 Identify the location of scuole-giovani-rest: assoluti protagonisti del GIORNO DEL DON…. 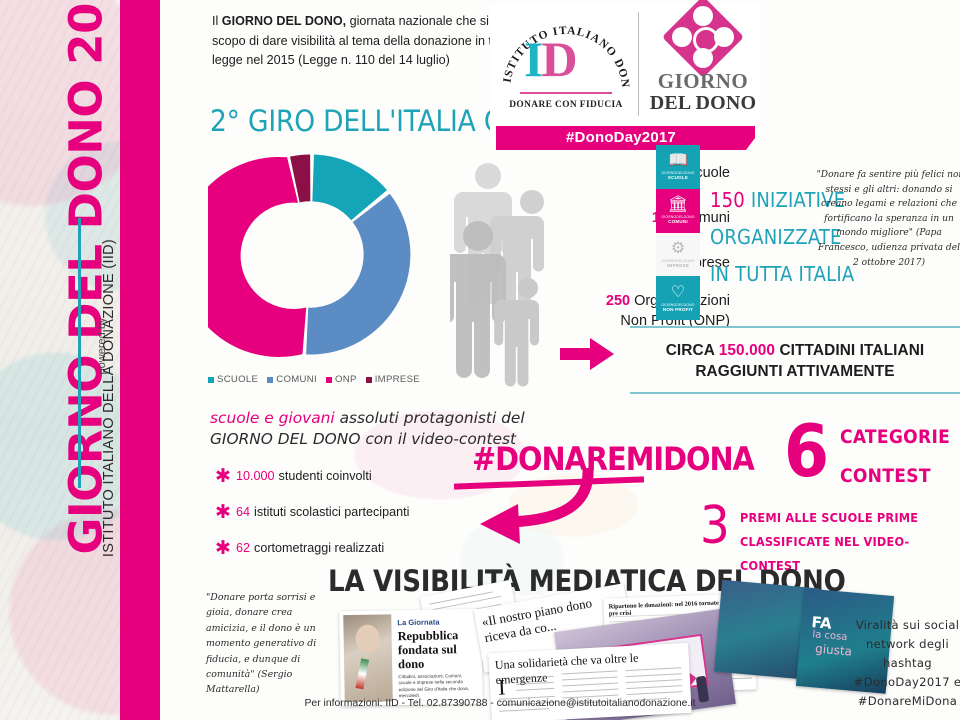
(367, 428).